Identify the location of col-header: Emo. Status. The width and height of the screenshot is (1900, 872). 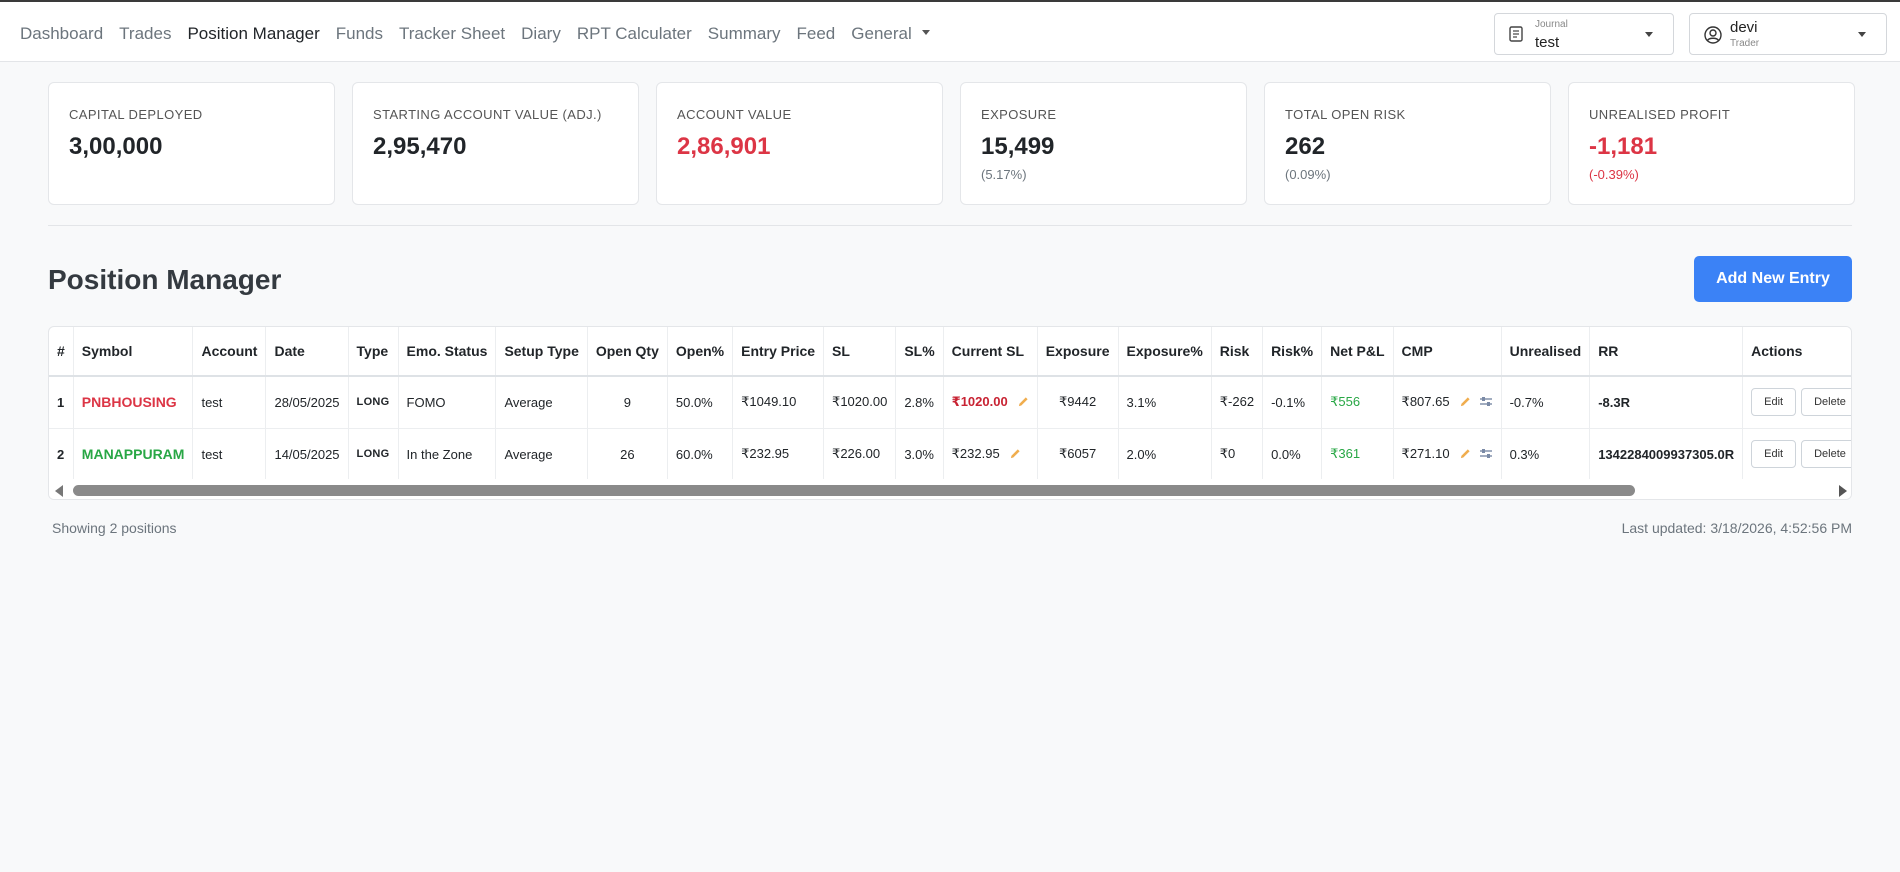
(447, 352).